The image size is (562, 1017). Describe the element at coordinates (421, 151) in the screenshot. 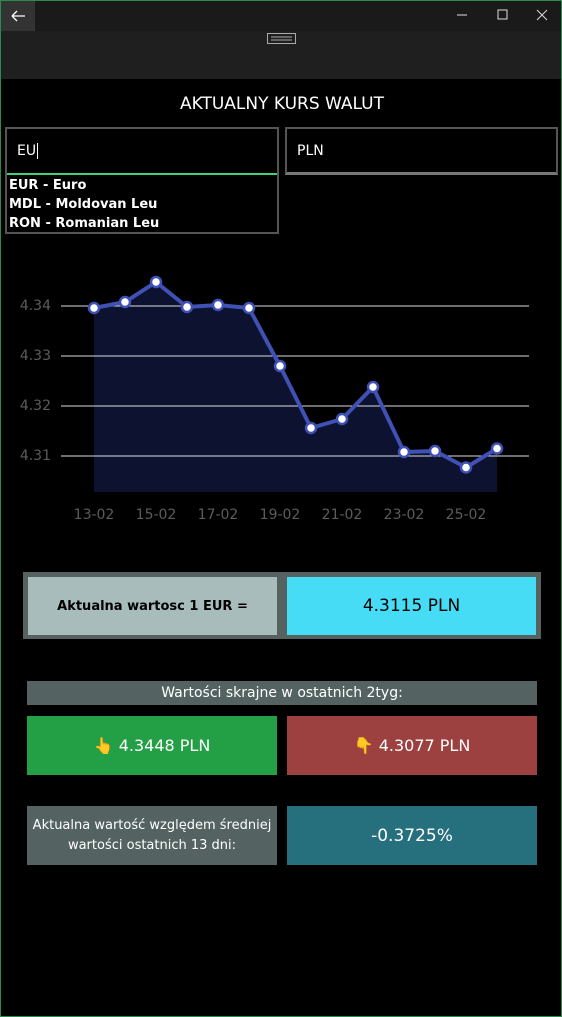

I see `to-input: PLN` at that location.